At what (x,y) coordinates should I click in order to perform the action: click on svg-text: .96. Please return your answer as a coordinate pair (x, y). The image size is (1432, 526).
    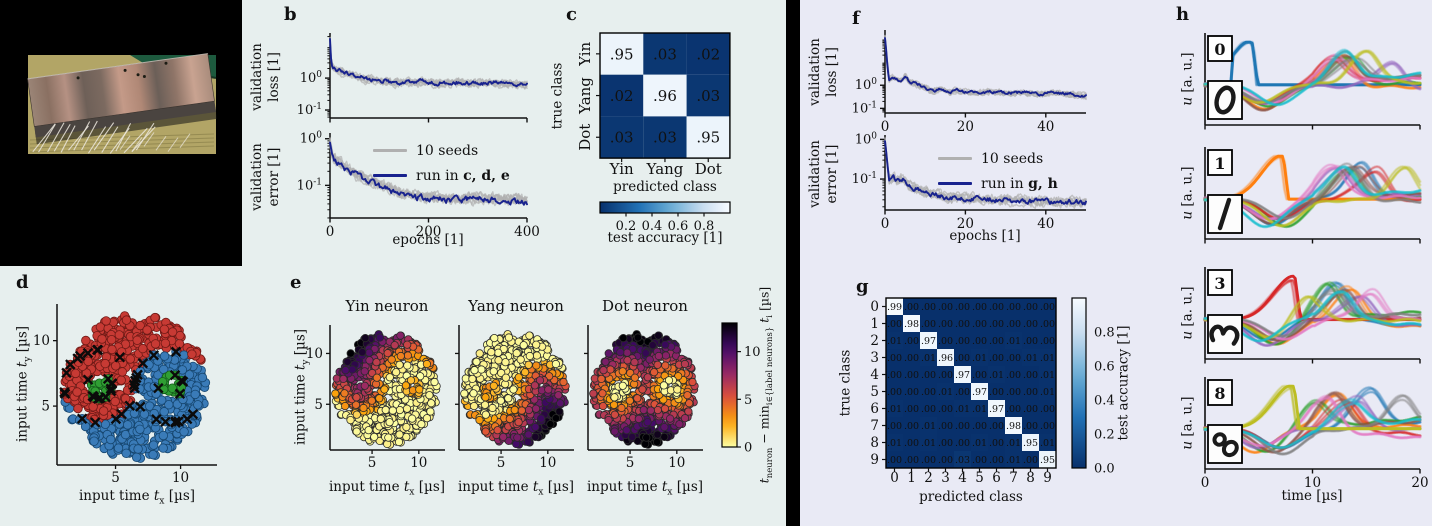
    Looking at the image, I should click on (945, 358).